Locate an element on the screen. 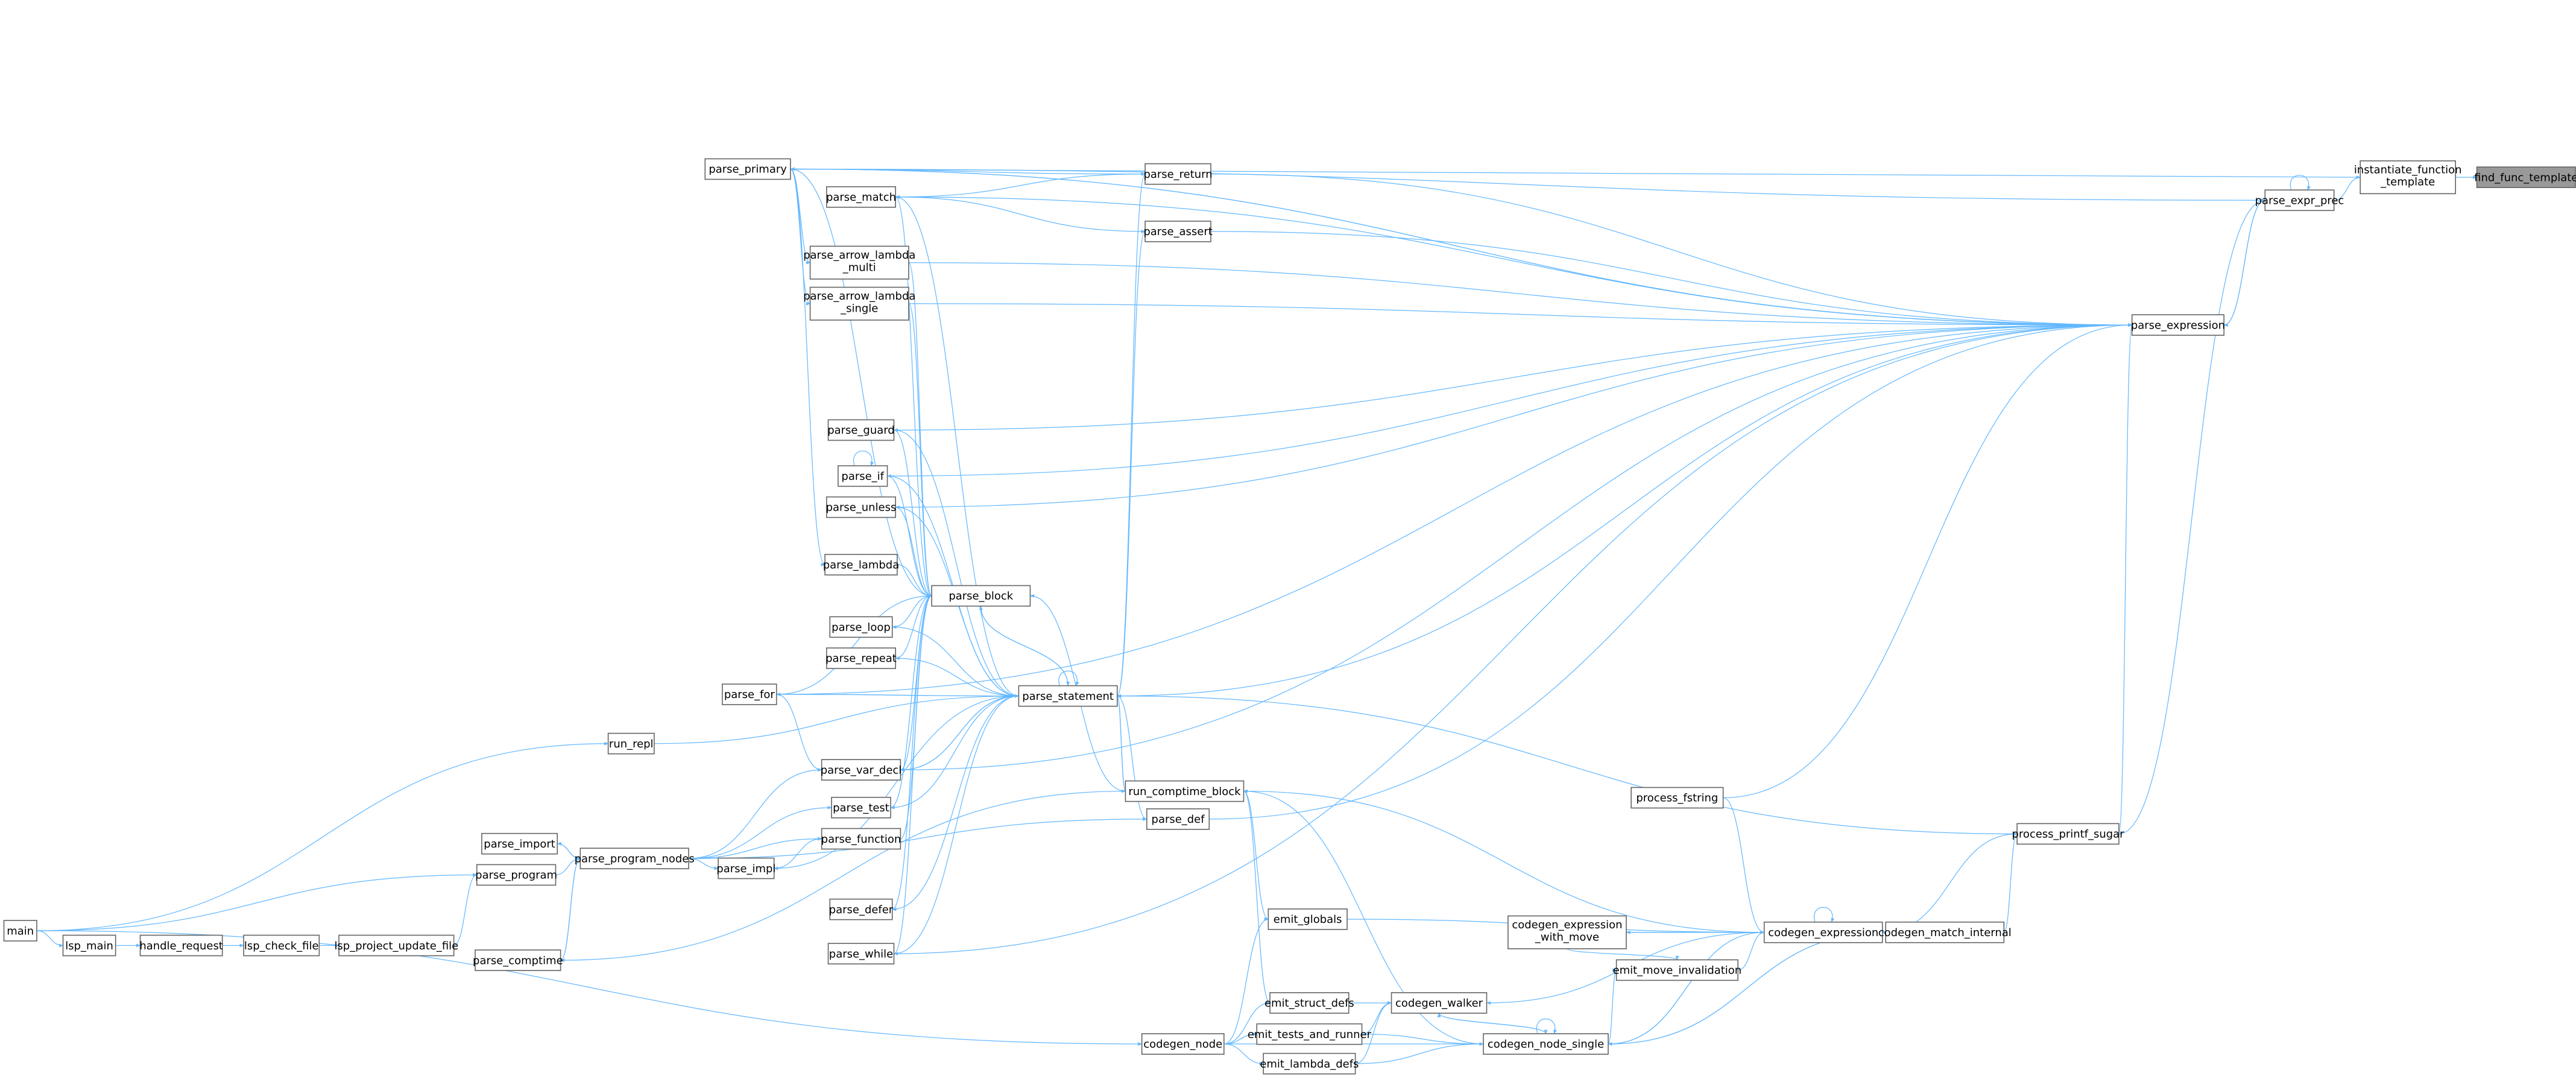 The image size is (2576, 1085). edge-emit_tests_and_runner-to-codegen_node_single is located at coordinates (1423, 1039).